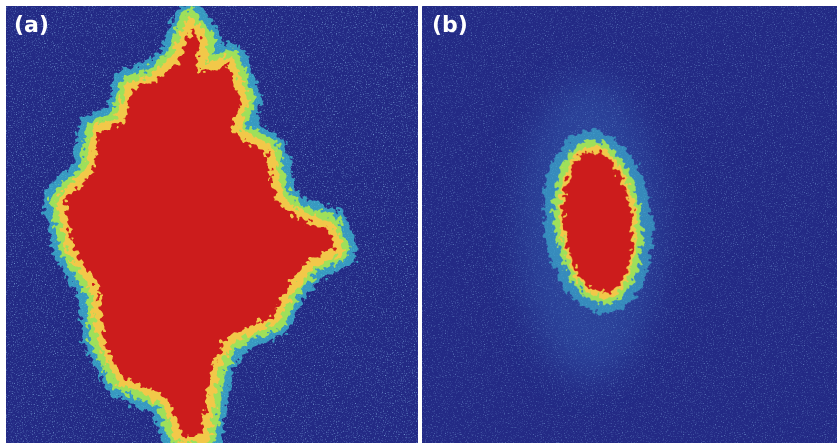  I want to click on panel-label: (b), so click(450, 25).